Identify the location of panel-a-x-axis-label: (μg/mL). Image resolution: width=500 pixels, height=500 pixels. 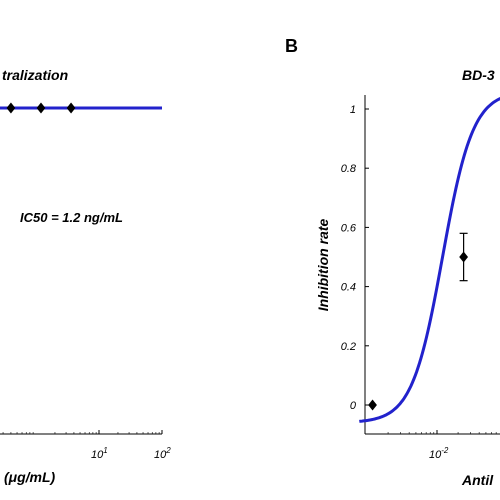
(30, 477).